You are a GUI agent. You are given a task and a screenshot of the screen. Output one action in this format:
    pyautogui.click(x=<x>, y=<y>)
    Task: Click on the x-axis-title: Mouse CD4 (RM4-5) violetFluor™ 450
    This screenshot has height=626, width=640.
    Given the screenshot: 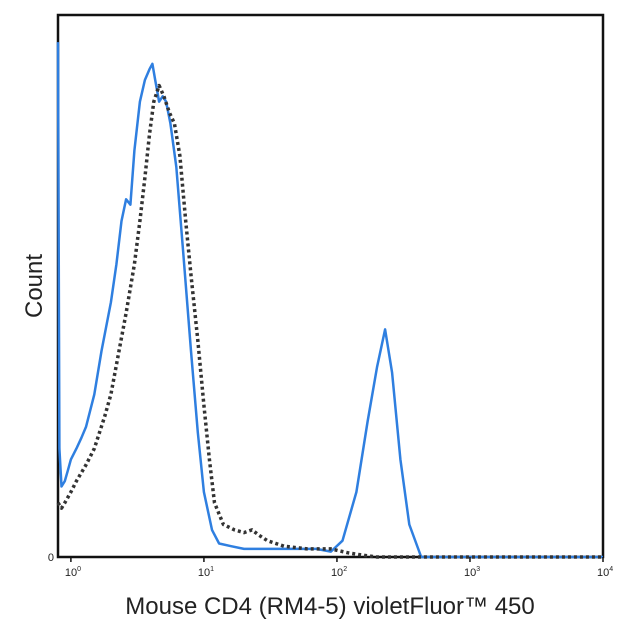 What is the action you would take?
    pyautogui.click(x=329, y=606)
    